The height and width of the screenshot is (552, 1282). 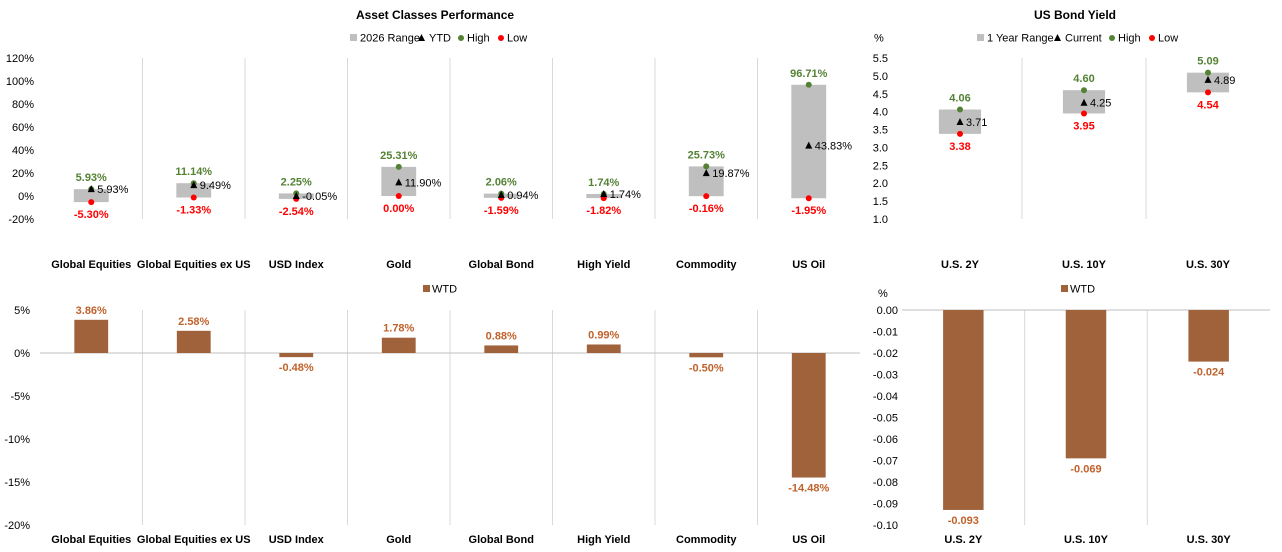 What do you see at coordinates (885, 462) in the screenshot?
I see `y-tick-label: -0.07` at bounding box center [885, 462].